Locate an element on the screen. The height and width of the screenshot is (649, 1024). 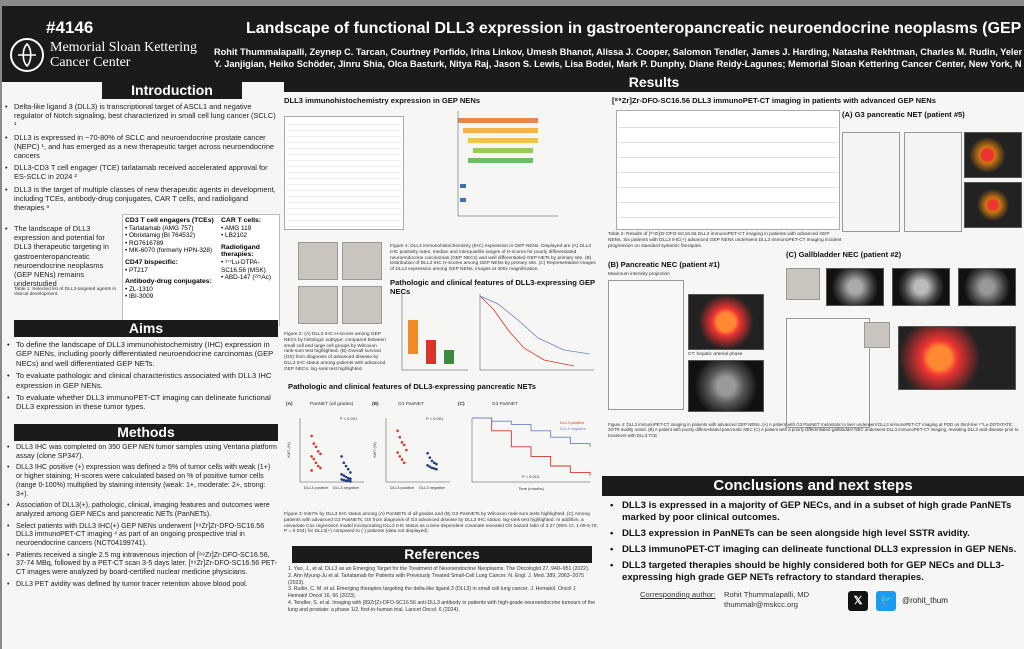
x-axis-label: Time (months) is located at coordinates (531, 488).